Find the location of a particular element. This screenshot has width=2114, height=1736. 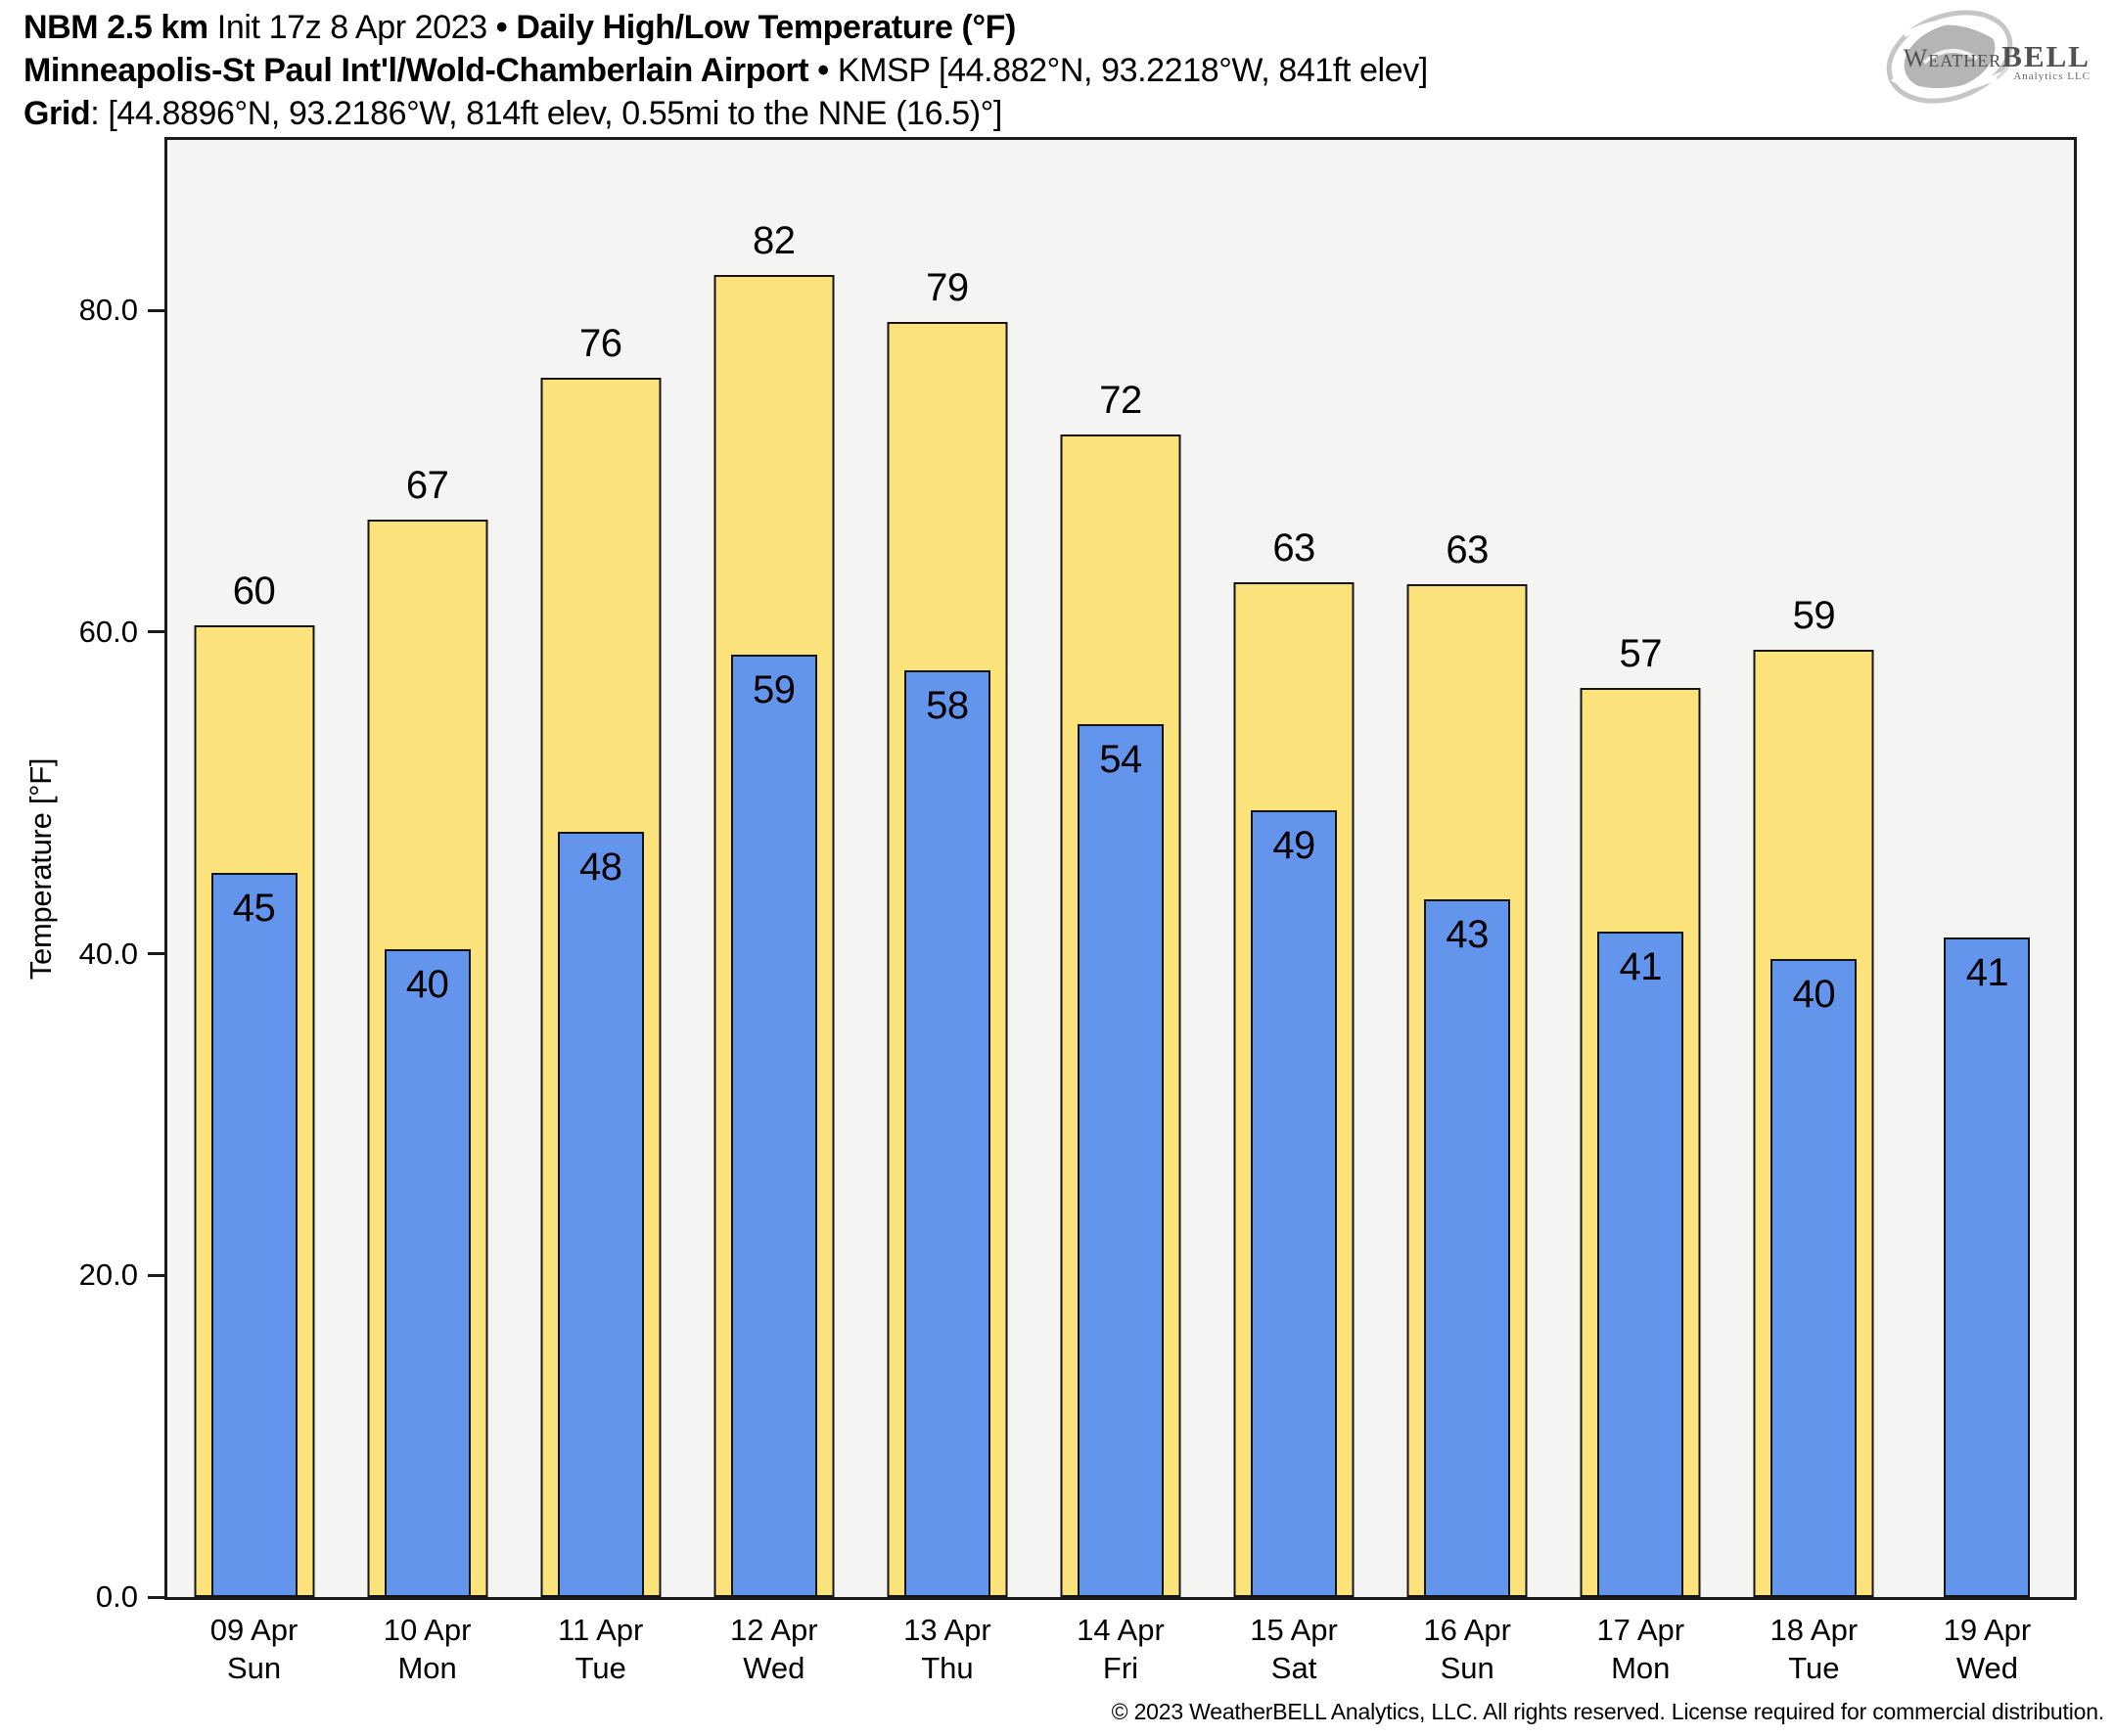

high-value-label: 60 is located at coordinates (254, 592).